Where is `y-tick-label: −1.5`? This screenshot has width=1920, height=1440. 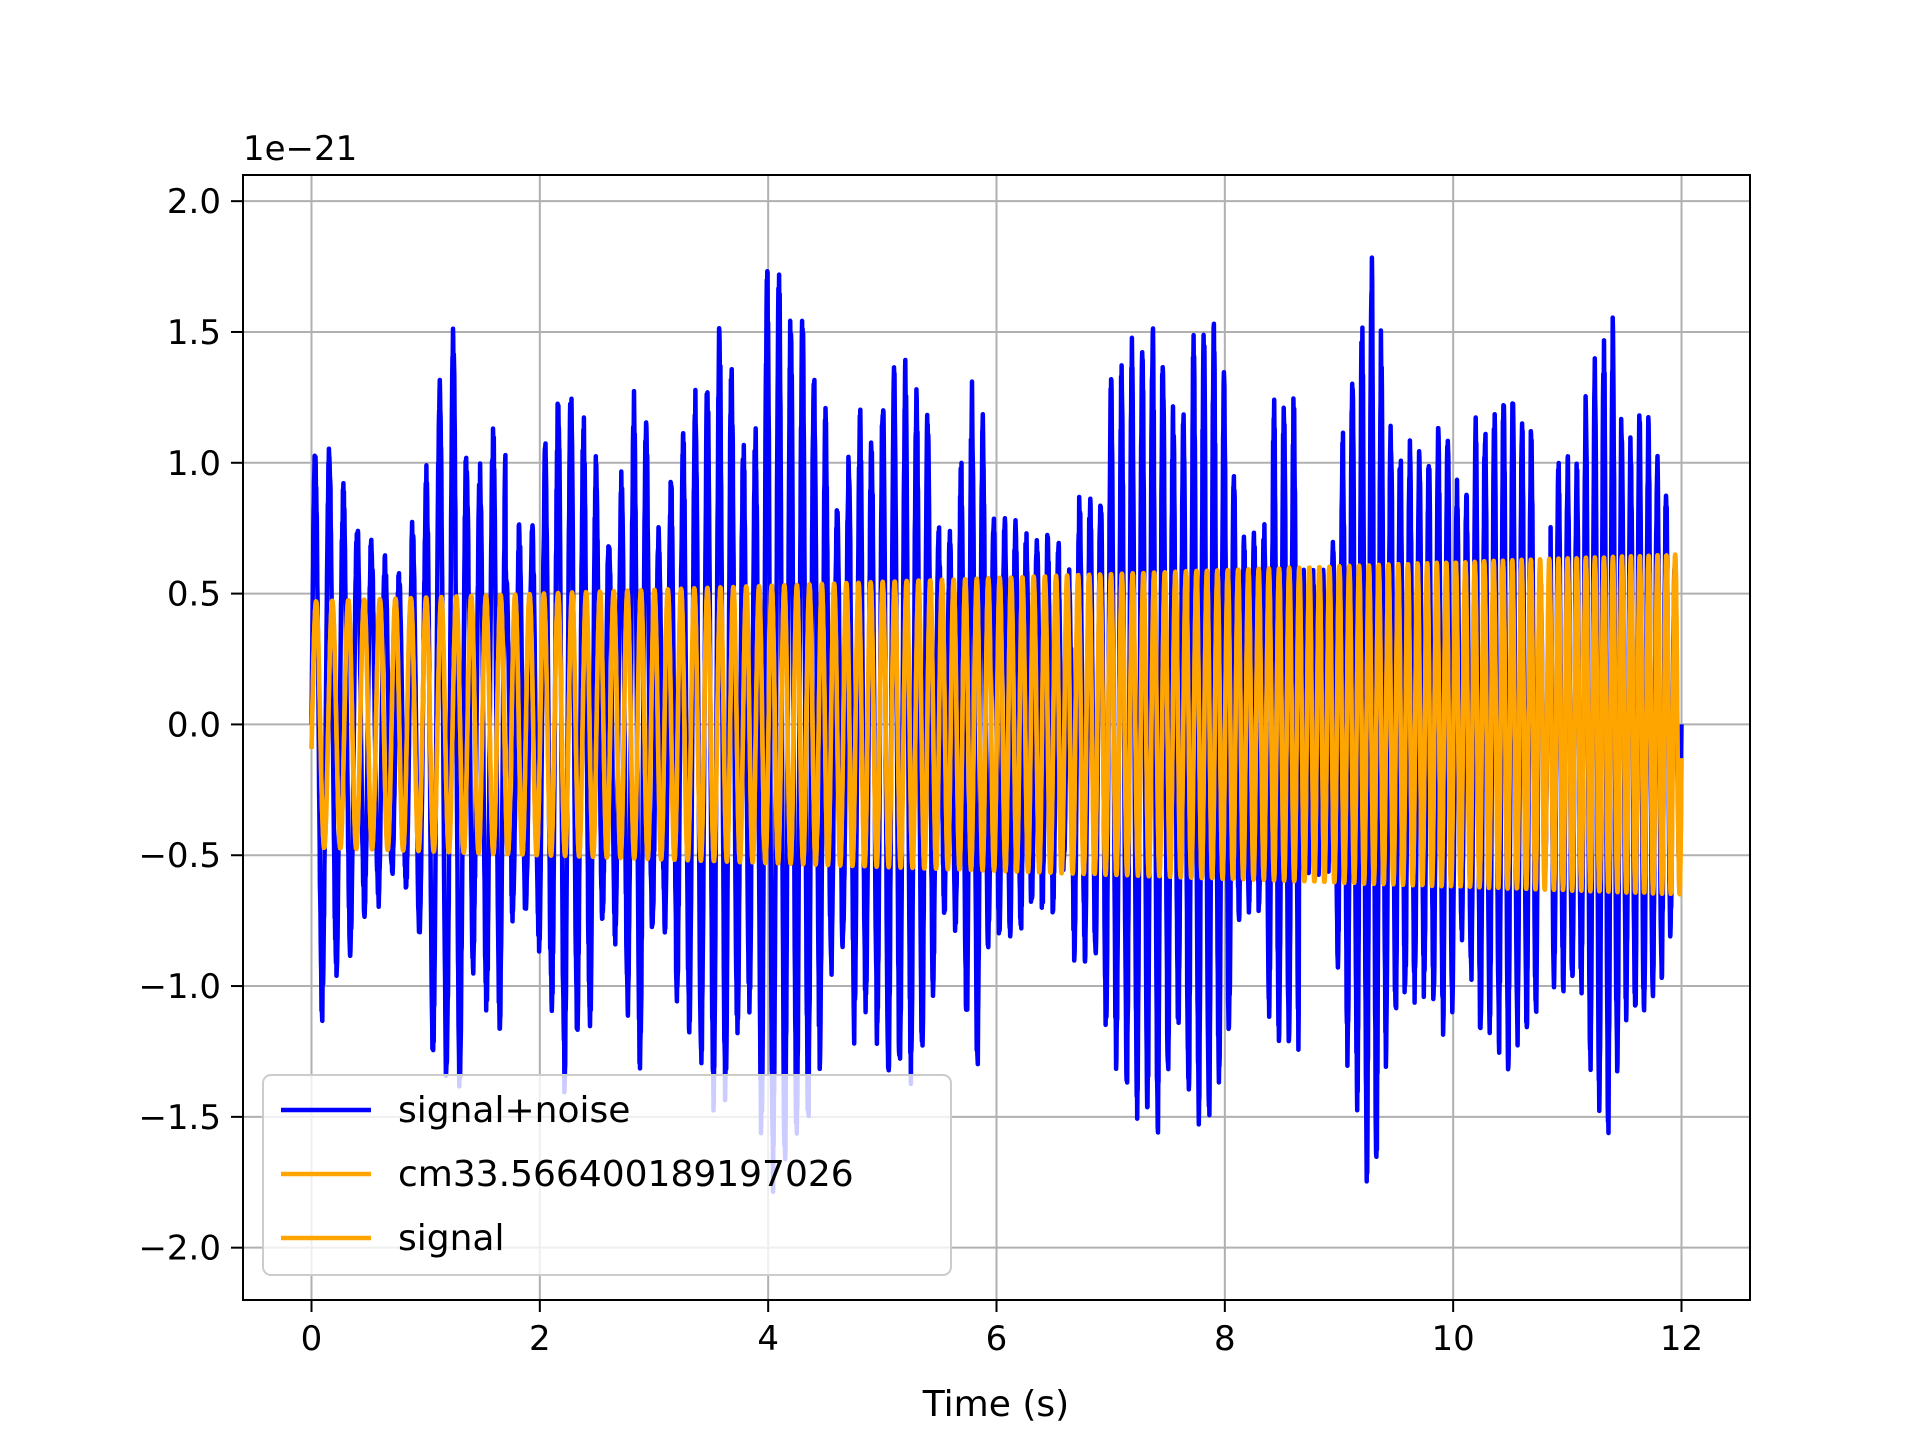 y-tick-label: −1.5 is located at coordinates (179, 1118).